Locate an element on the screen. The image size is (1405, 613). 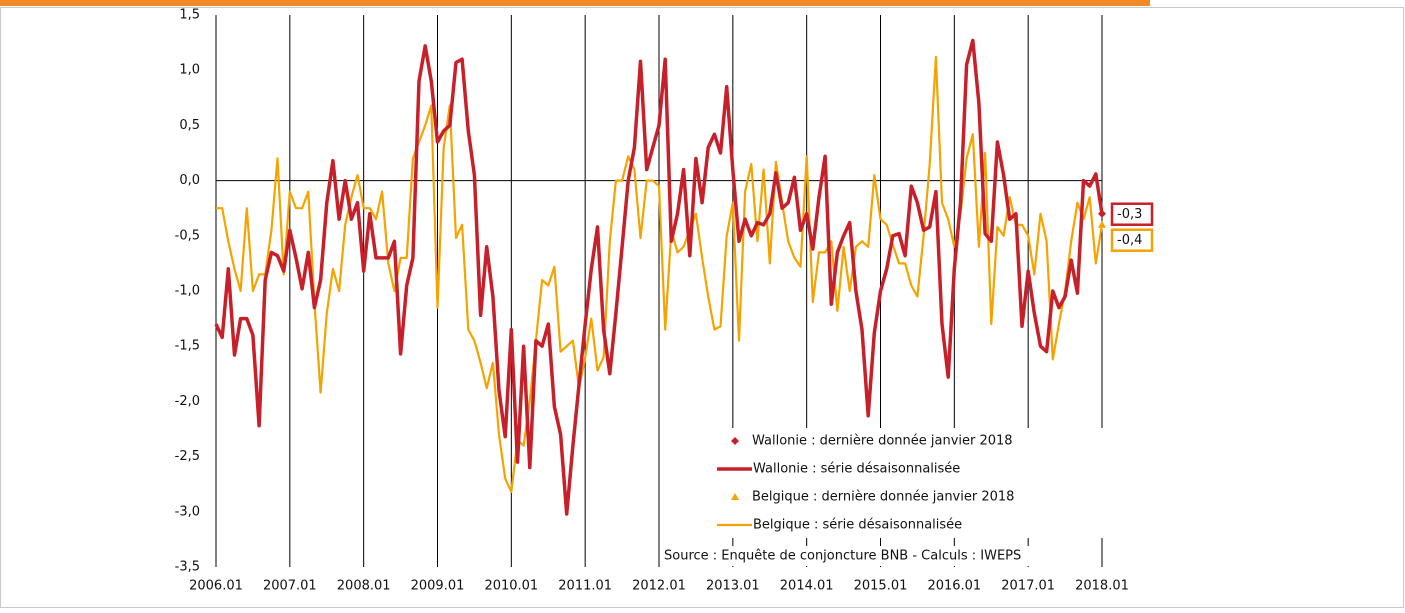
legend-label: Belgique : série désaisonnalisée is located at coordinates (857, 525).